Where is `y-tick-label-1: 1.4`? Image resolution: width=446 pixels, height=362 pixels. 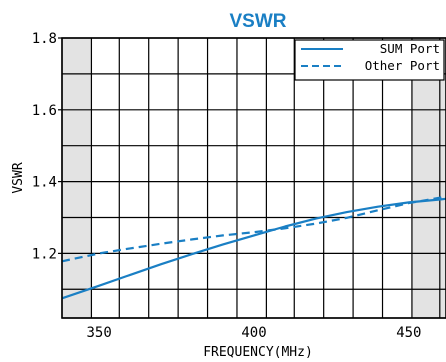
y-tick-label-1: 1.4 is located at coordinates (44, 183).